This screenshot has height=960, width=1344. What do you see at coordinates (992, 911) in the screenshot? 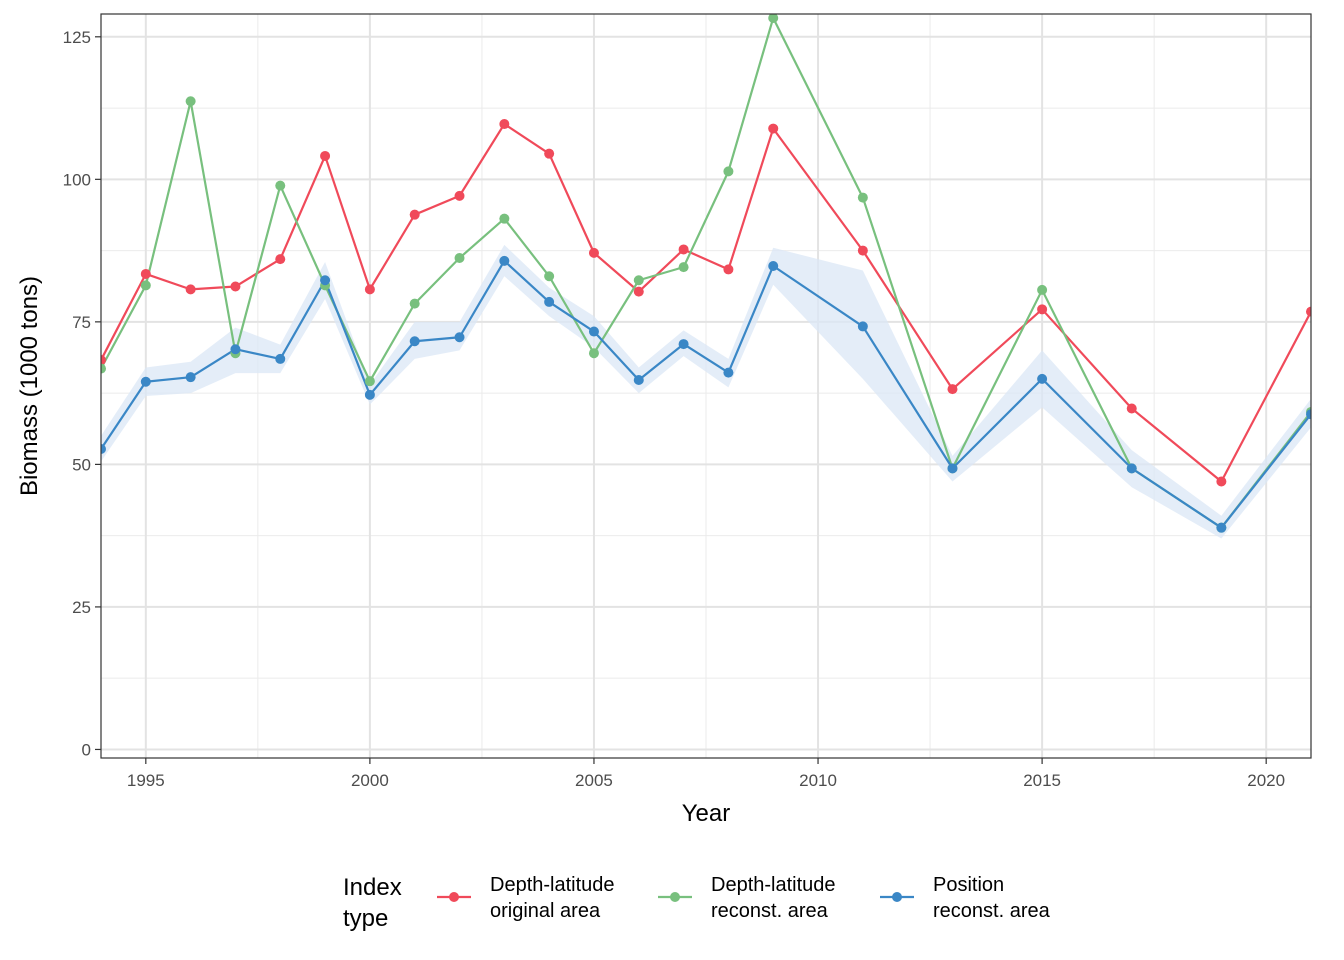
I see `legend-label-2-line-2: reconst. area` at bounding box center [992, 911].